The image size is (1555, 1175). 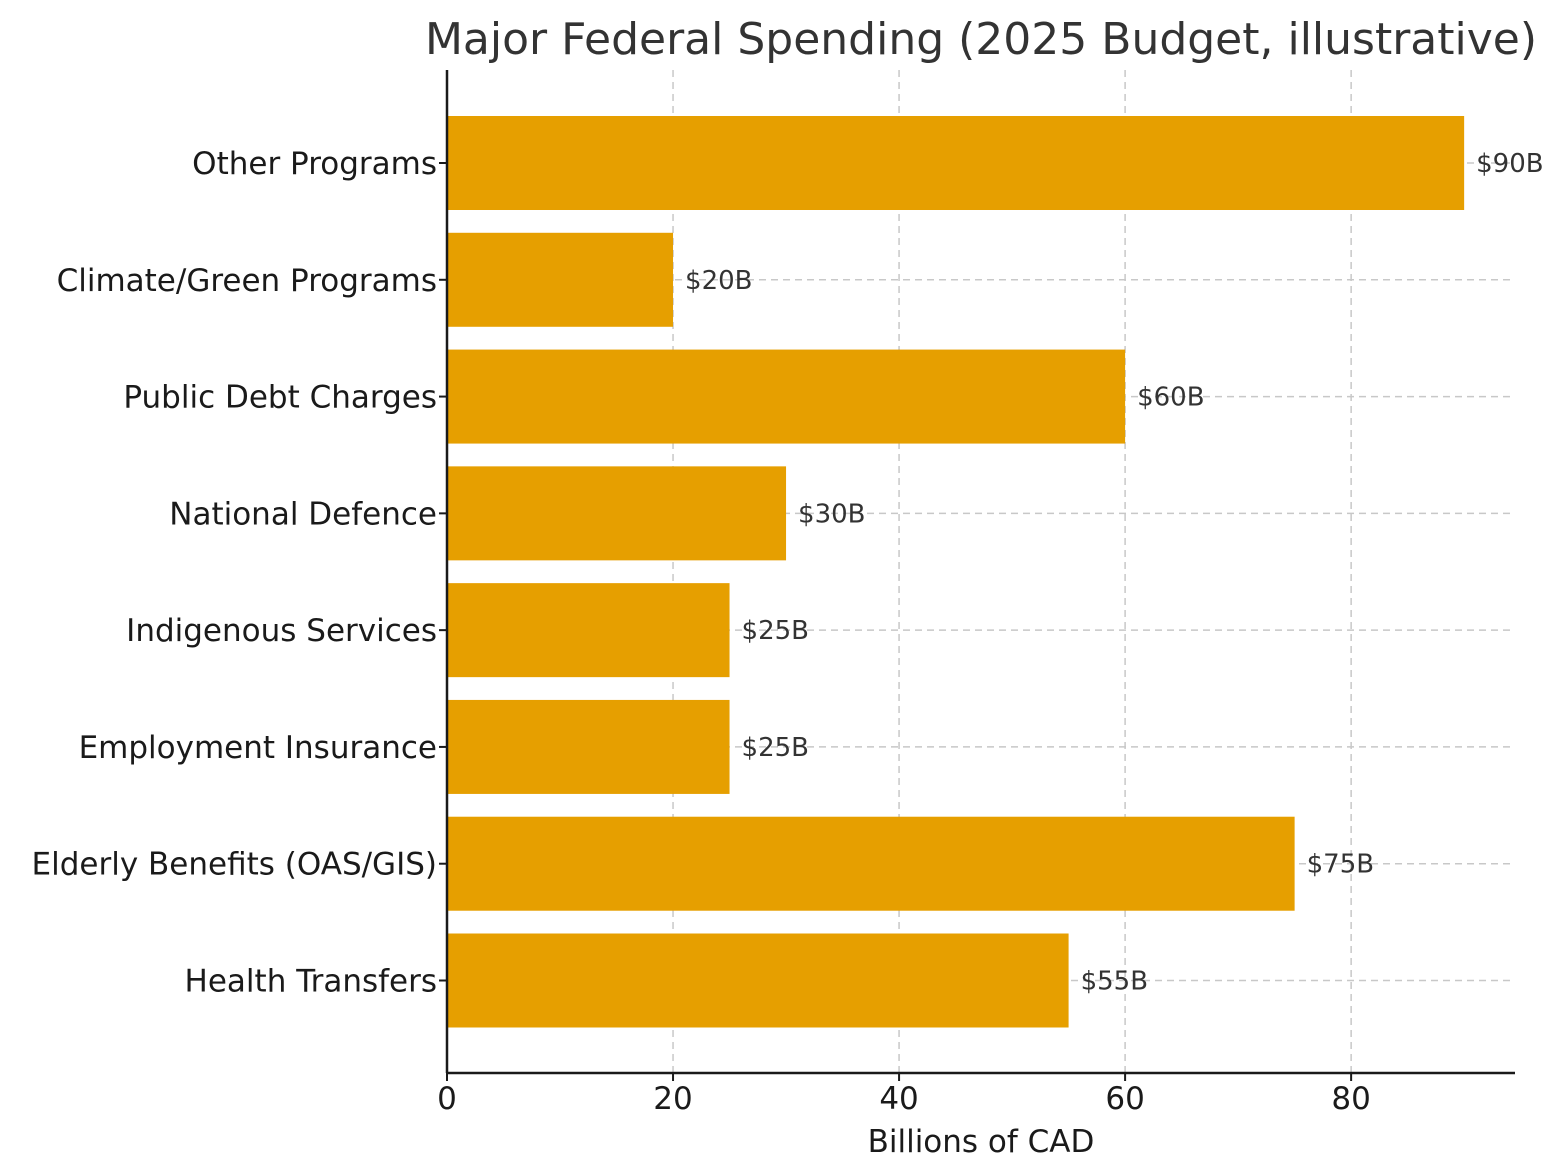 What do you see at coordinates (672, 1099) in the screenshot?
I see `x-tick-label: 20` at bounding box center [672, 1099].